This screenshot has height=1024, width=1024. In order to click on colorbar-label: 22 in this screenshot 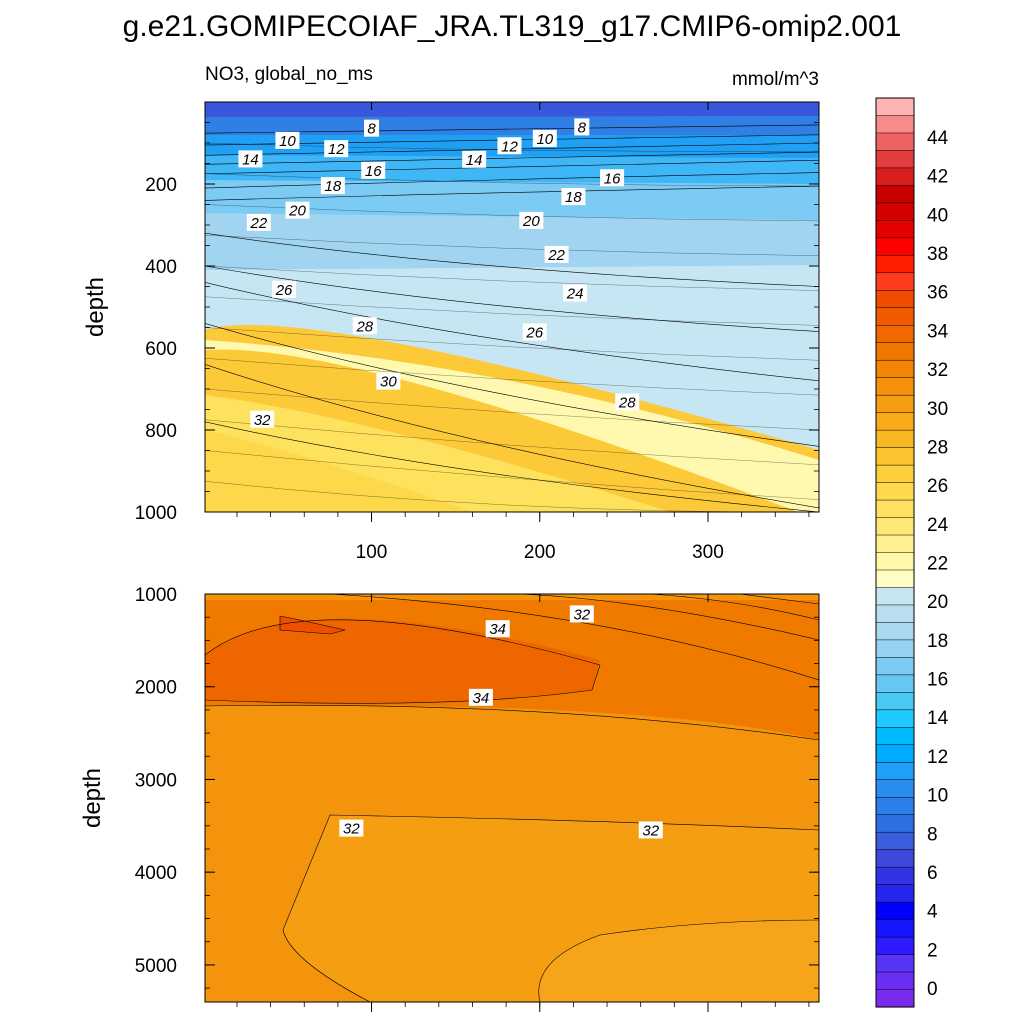, I will do `click(937, 564)`.